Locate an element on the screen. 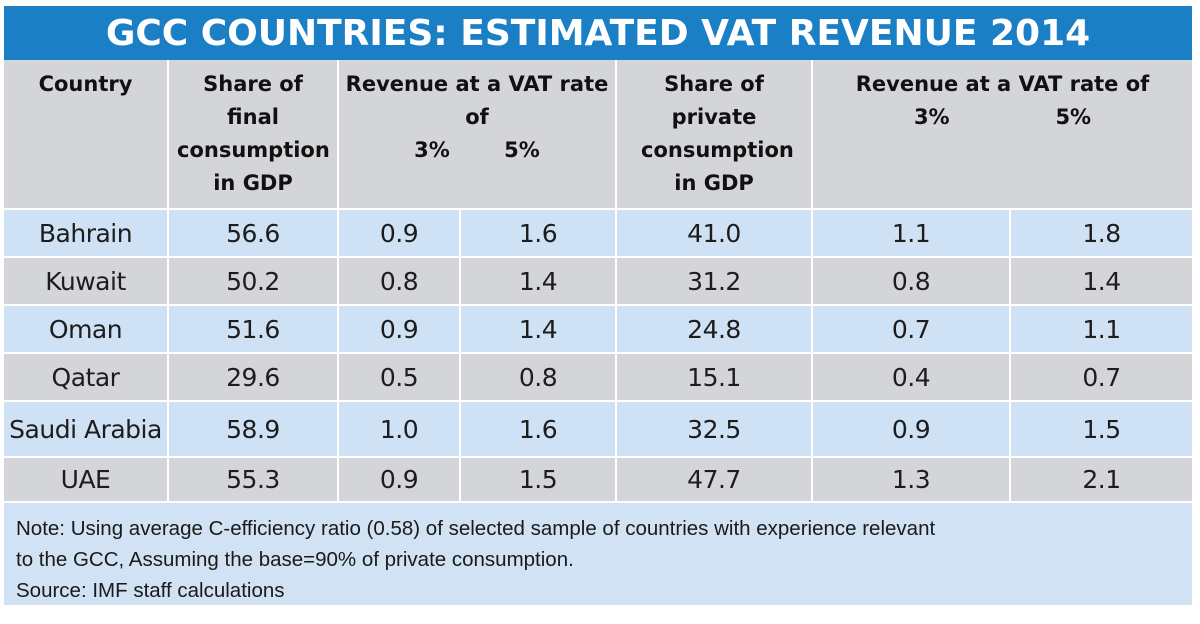 The image size is (1200, 624). header-share-final: Share of final consumption in GDP is located at coordinates (252, 134).